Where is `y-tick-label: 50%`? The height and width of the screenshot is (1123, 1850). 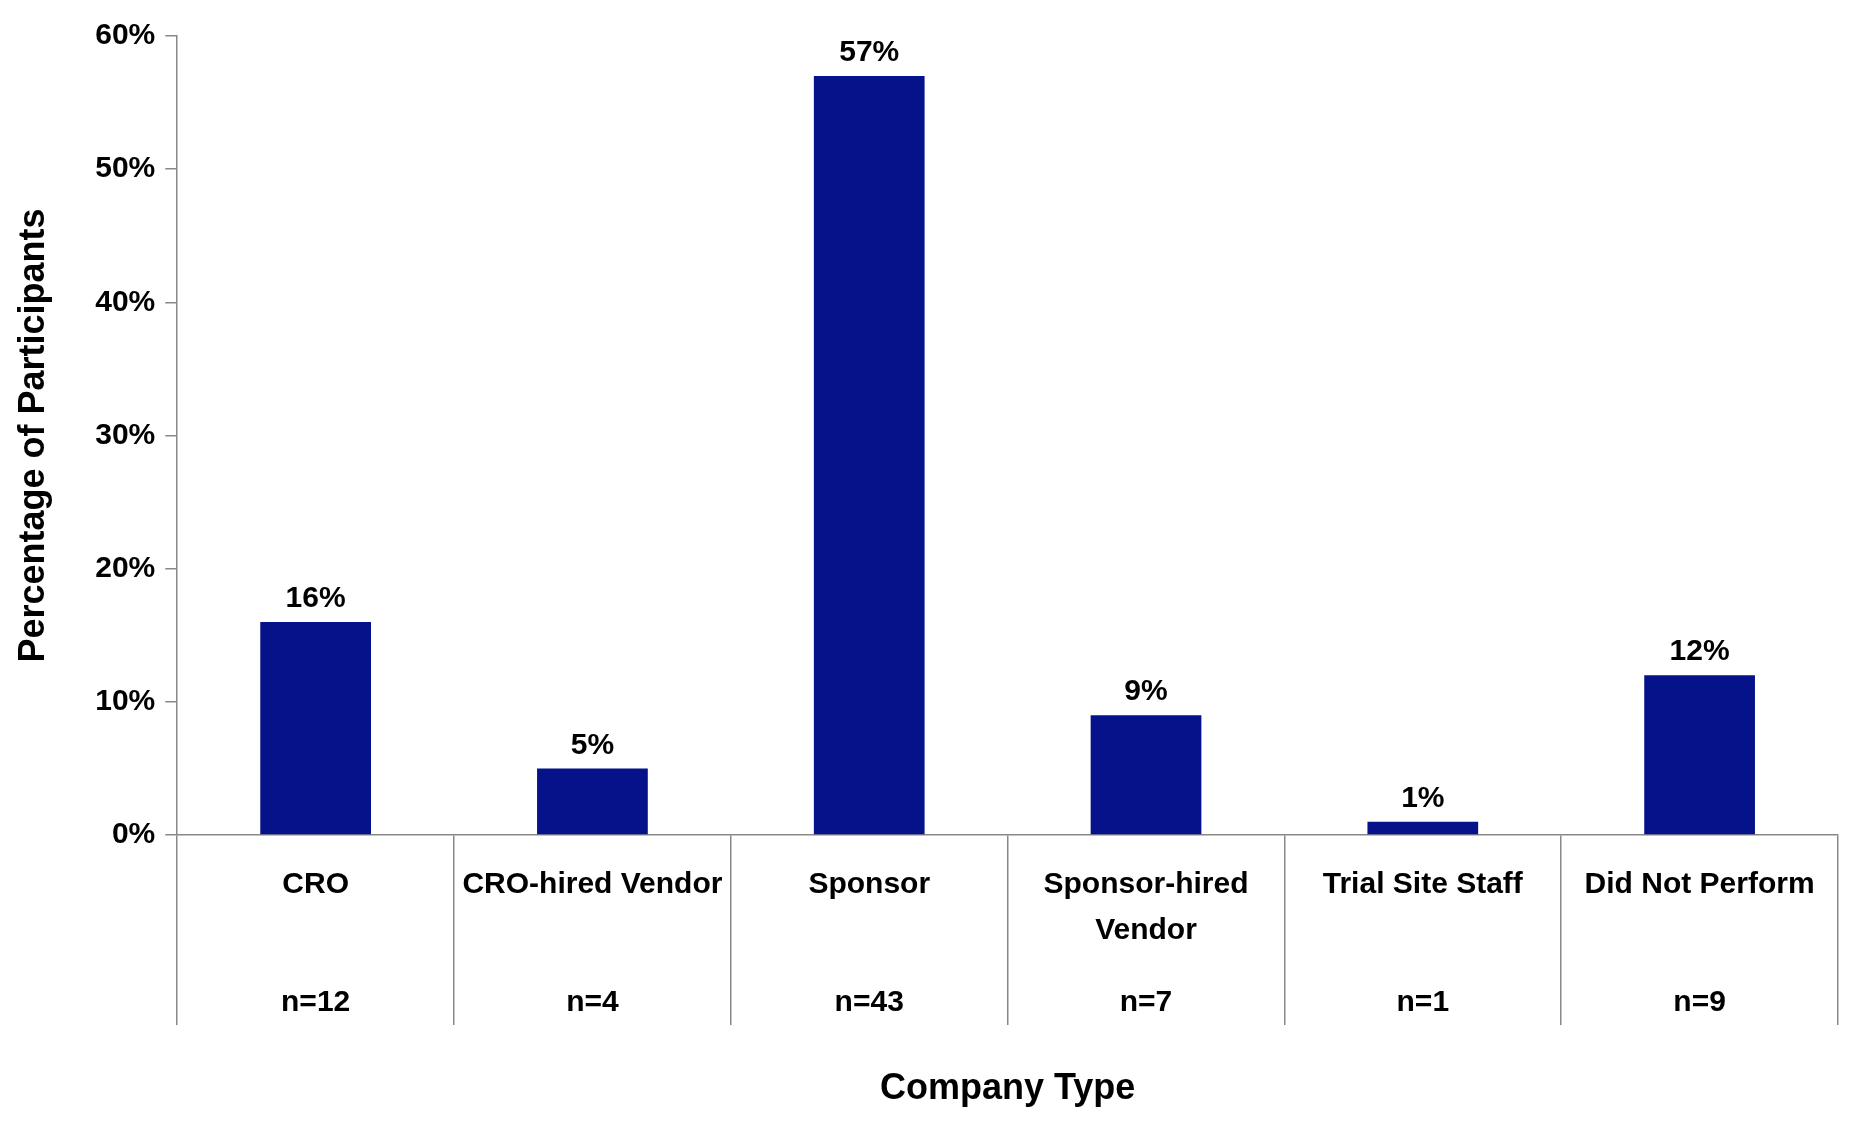 y-tick-label: 50% is located at coordinates (125, 167).